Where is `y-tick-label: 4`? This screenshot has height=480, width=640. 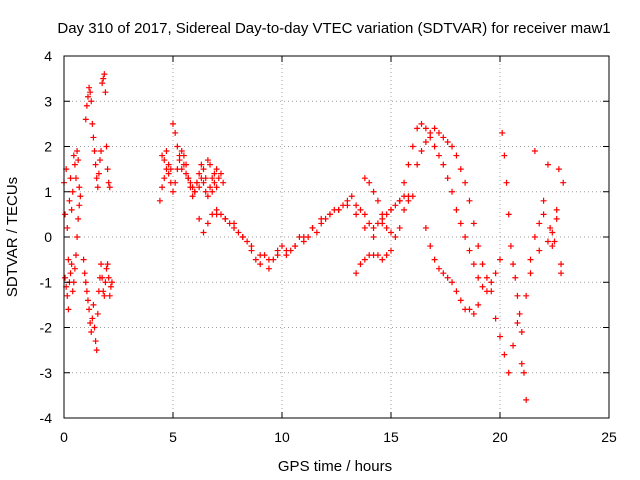 y-tick-label: 4 is located at coordinates (48, 56).